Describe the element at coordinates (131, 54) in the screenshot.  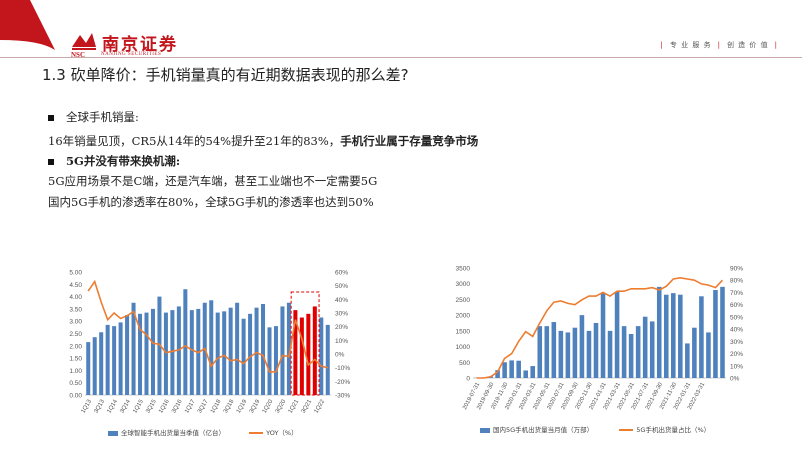
I see `brand-english: NANJING SECURITIES` at that location.